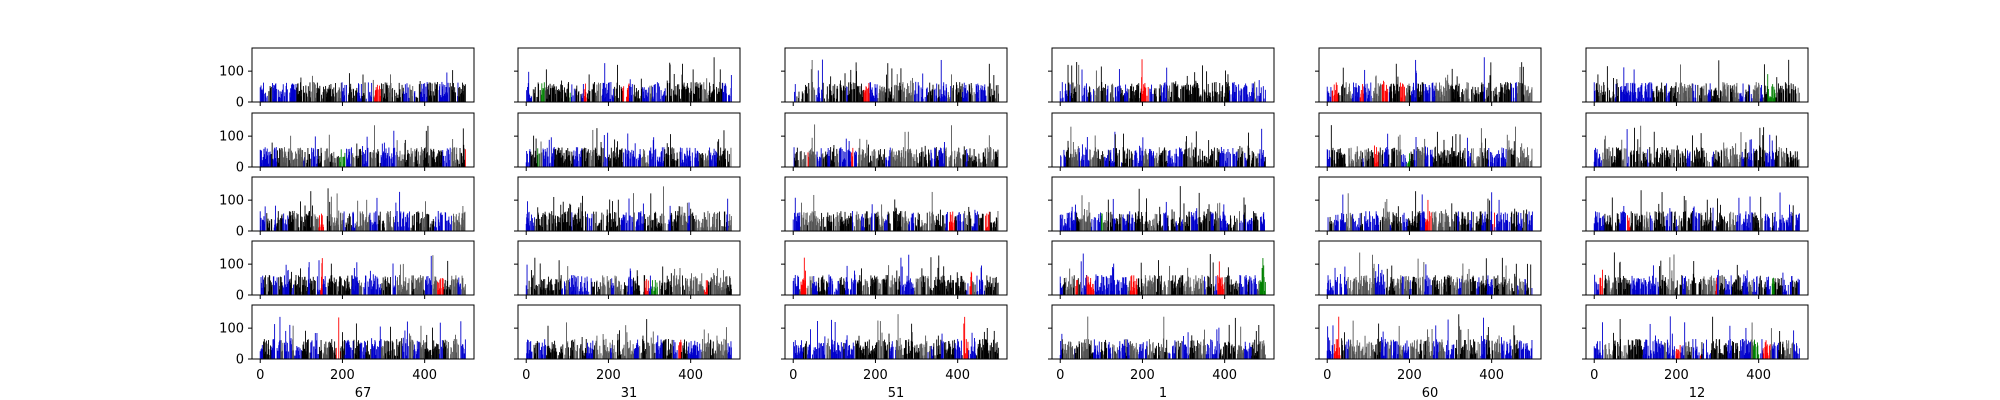 The image size is (2000, 400). I want to click on panel-r1-c5, so click(1428, 76).